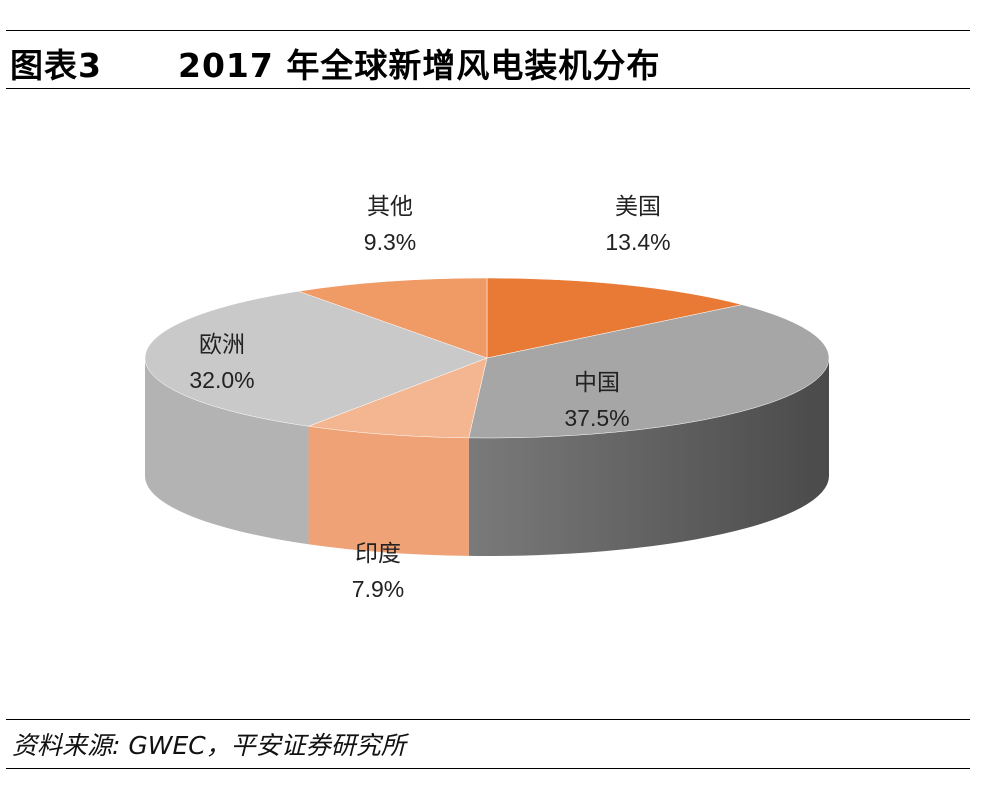  I want to click on footer-top-rule, so click(488, 719).